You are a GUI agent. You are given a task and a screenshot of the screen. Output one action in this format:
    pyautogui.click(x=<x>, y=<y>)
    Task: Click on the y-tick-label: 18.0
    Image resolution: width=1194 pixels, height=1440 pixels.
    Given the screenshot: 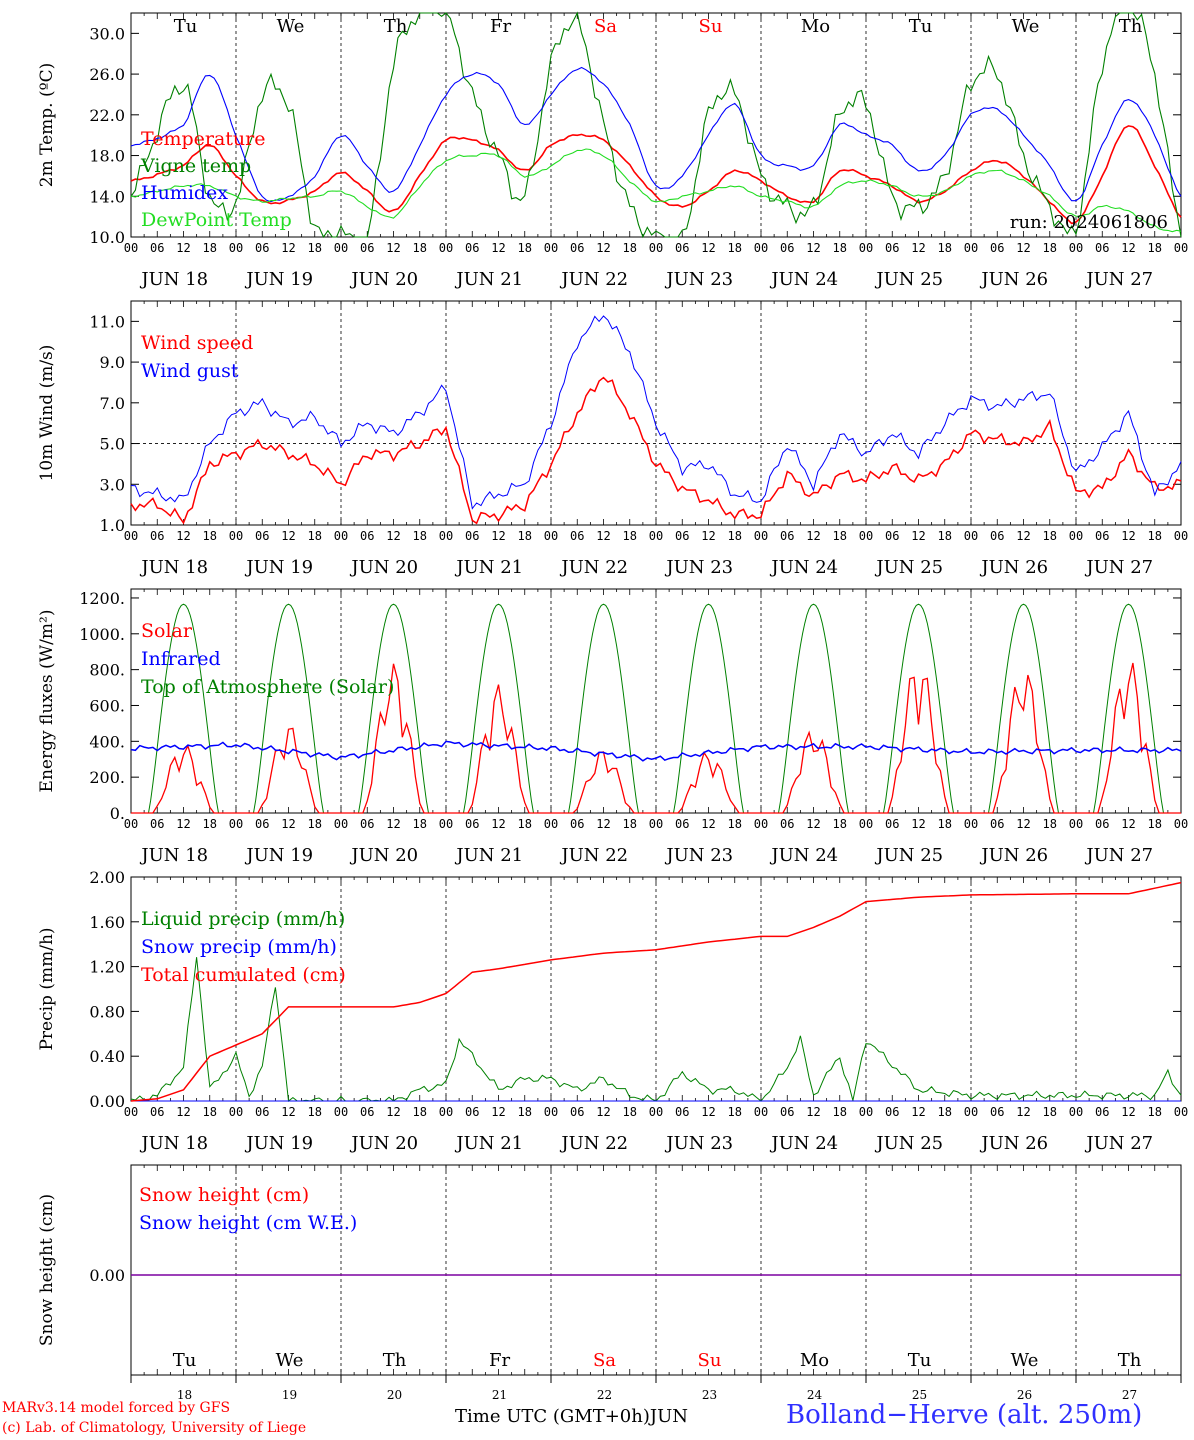 What is the action you would take?
    pyautogui.click(x=107, y=156)
    